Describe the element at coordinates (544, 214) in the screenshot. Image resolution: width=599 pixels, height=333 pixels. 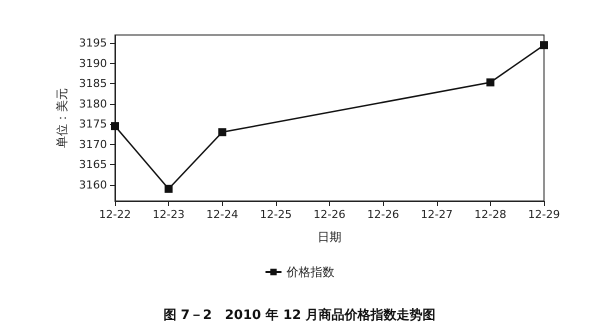
I see `x-tick-label: 12-29` at that location.